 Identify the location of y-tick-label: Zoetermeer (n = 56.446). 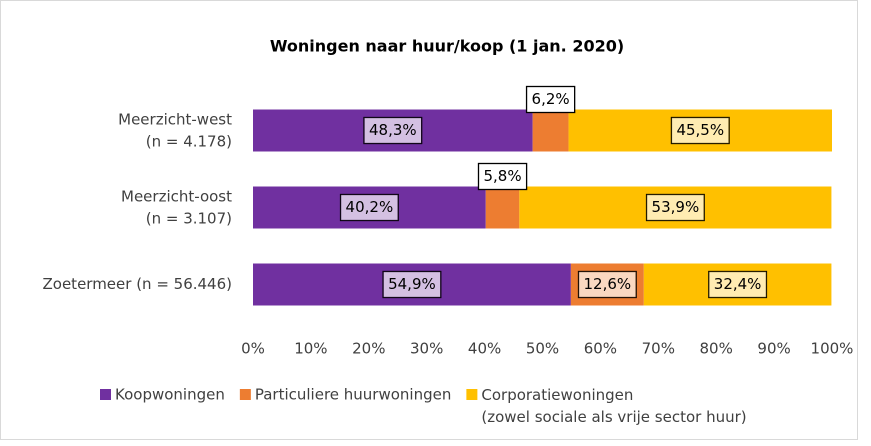
(138, 284).